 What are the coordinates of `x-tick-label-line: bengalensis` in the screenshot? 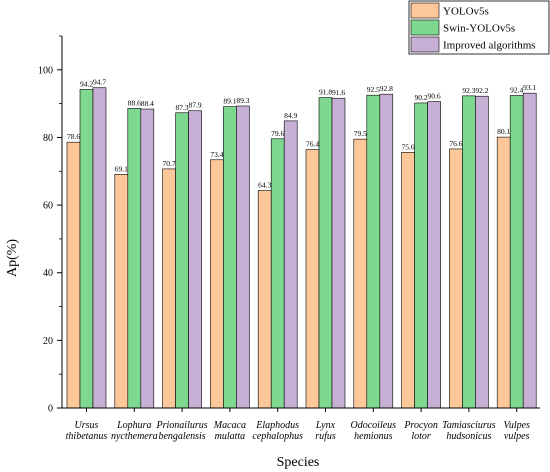 It's located at (181, 436).